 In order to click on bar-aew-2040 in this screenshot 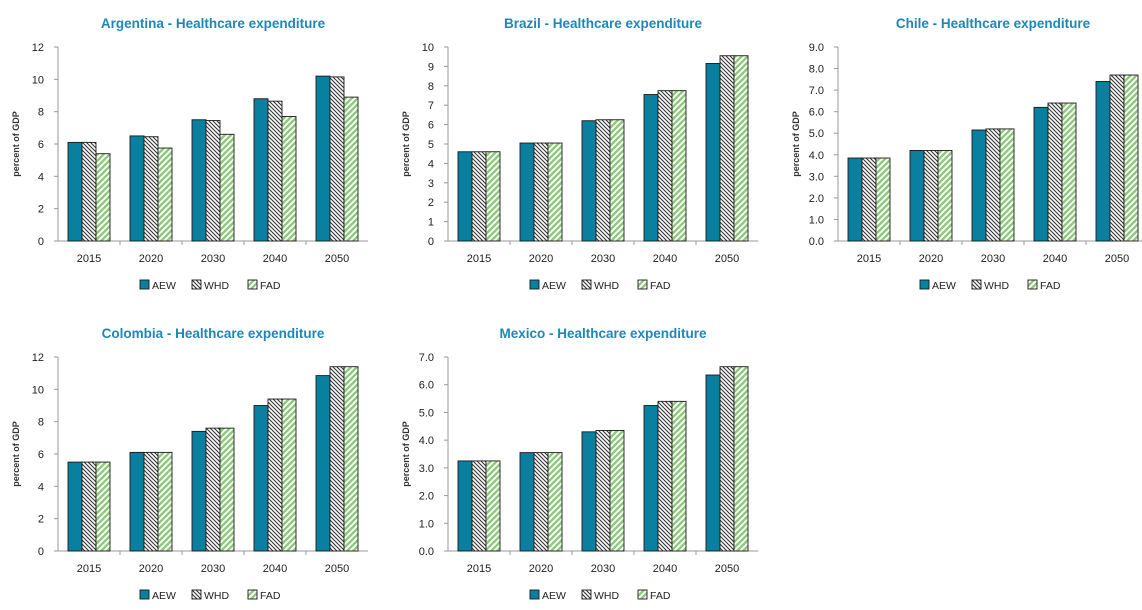, I will do `click(651, 168)`.